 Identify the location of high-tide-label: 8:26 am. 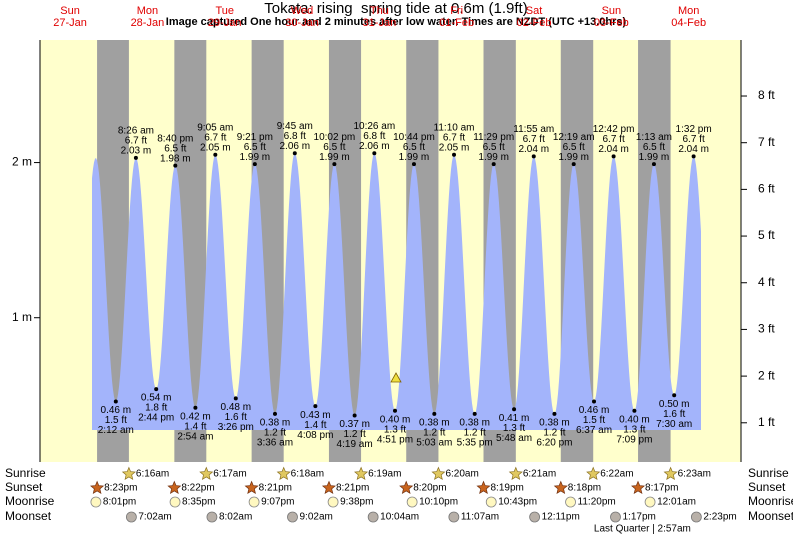
(136, 131).